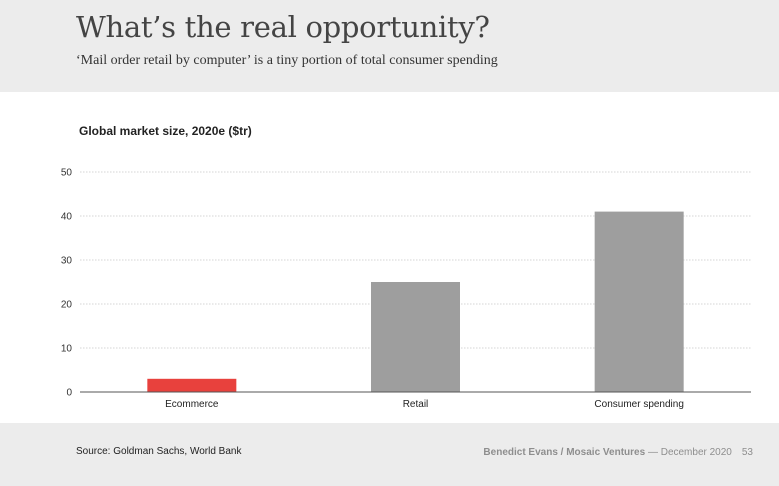 The width and height of the screenshot is (779, 486). I want to click on y-tick-label: 30, so click(67, 261).